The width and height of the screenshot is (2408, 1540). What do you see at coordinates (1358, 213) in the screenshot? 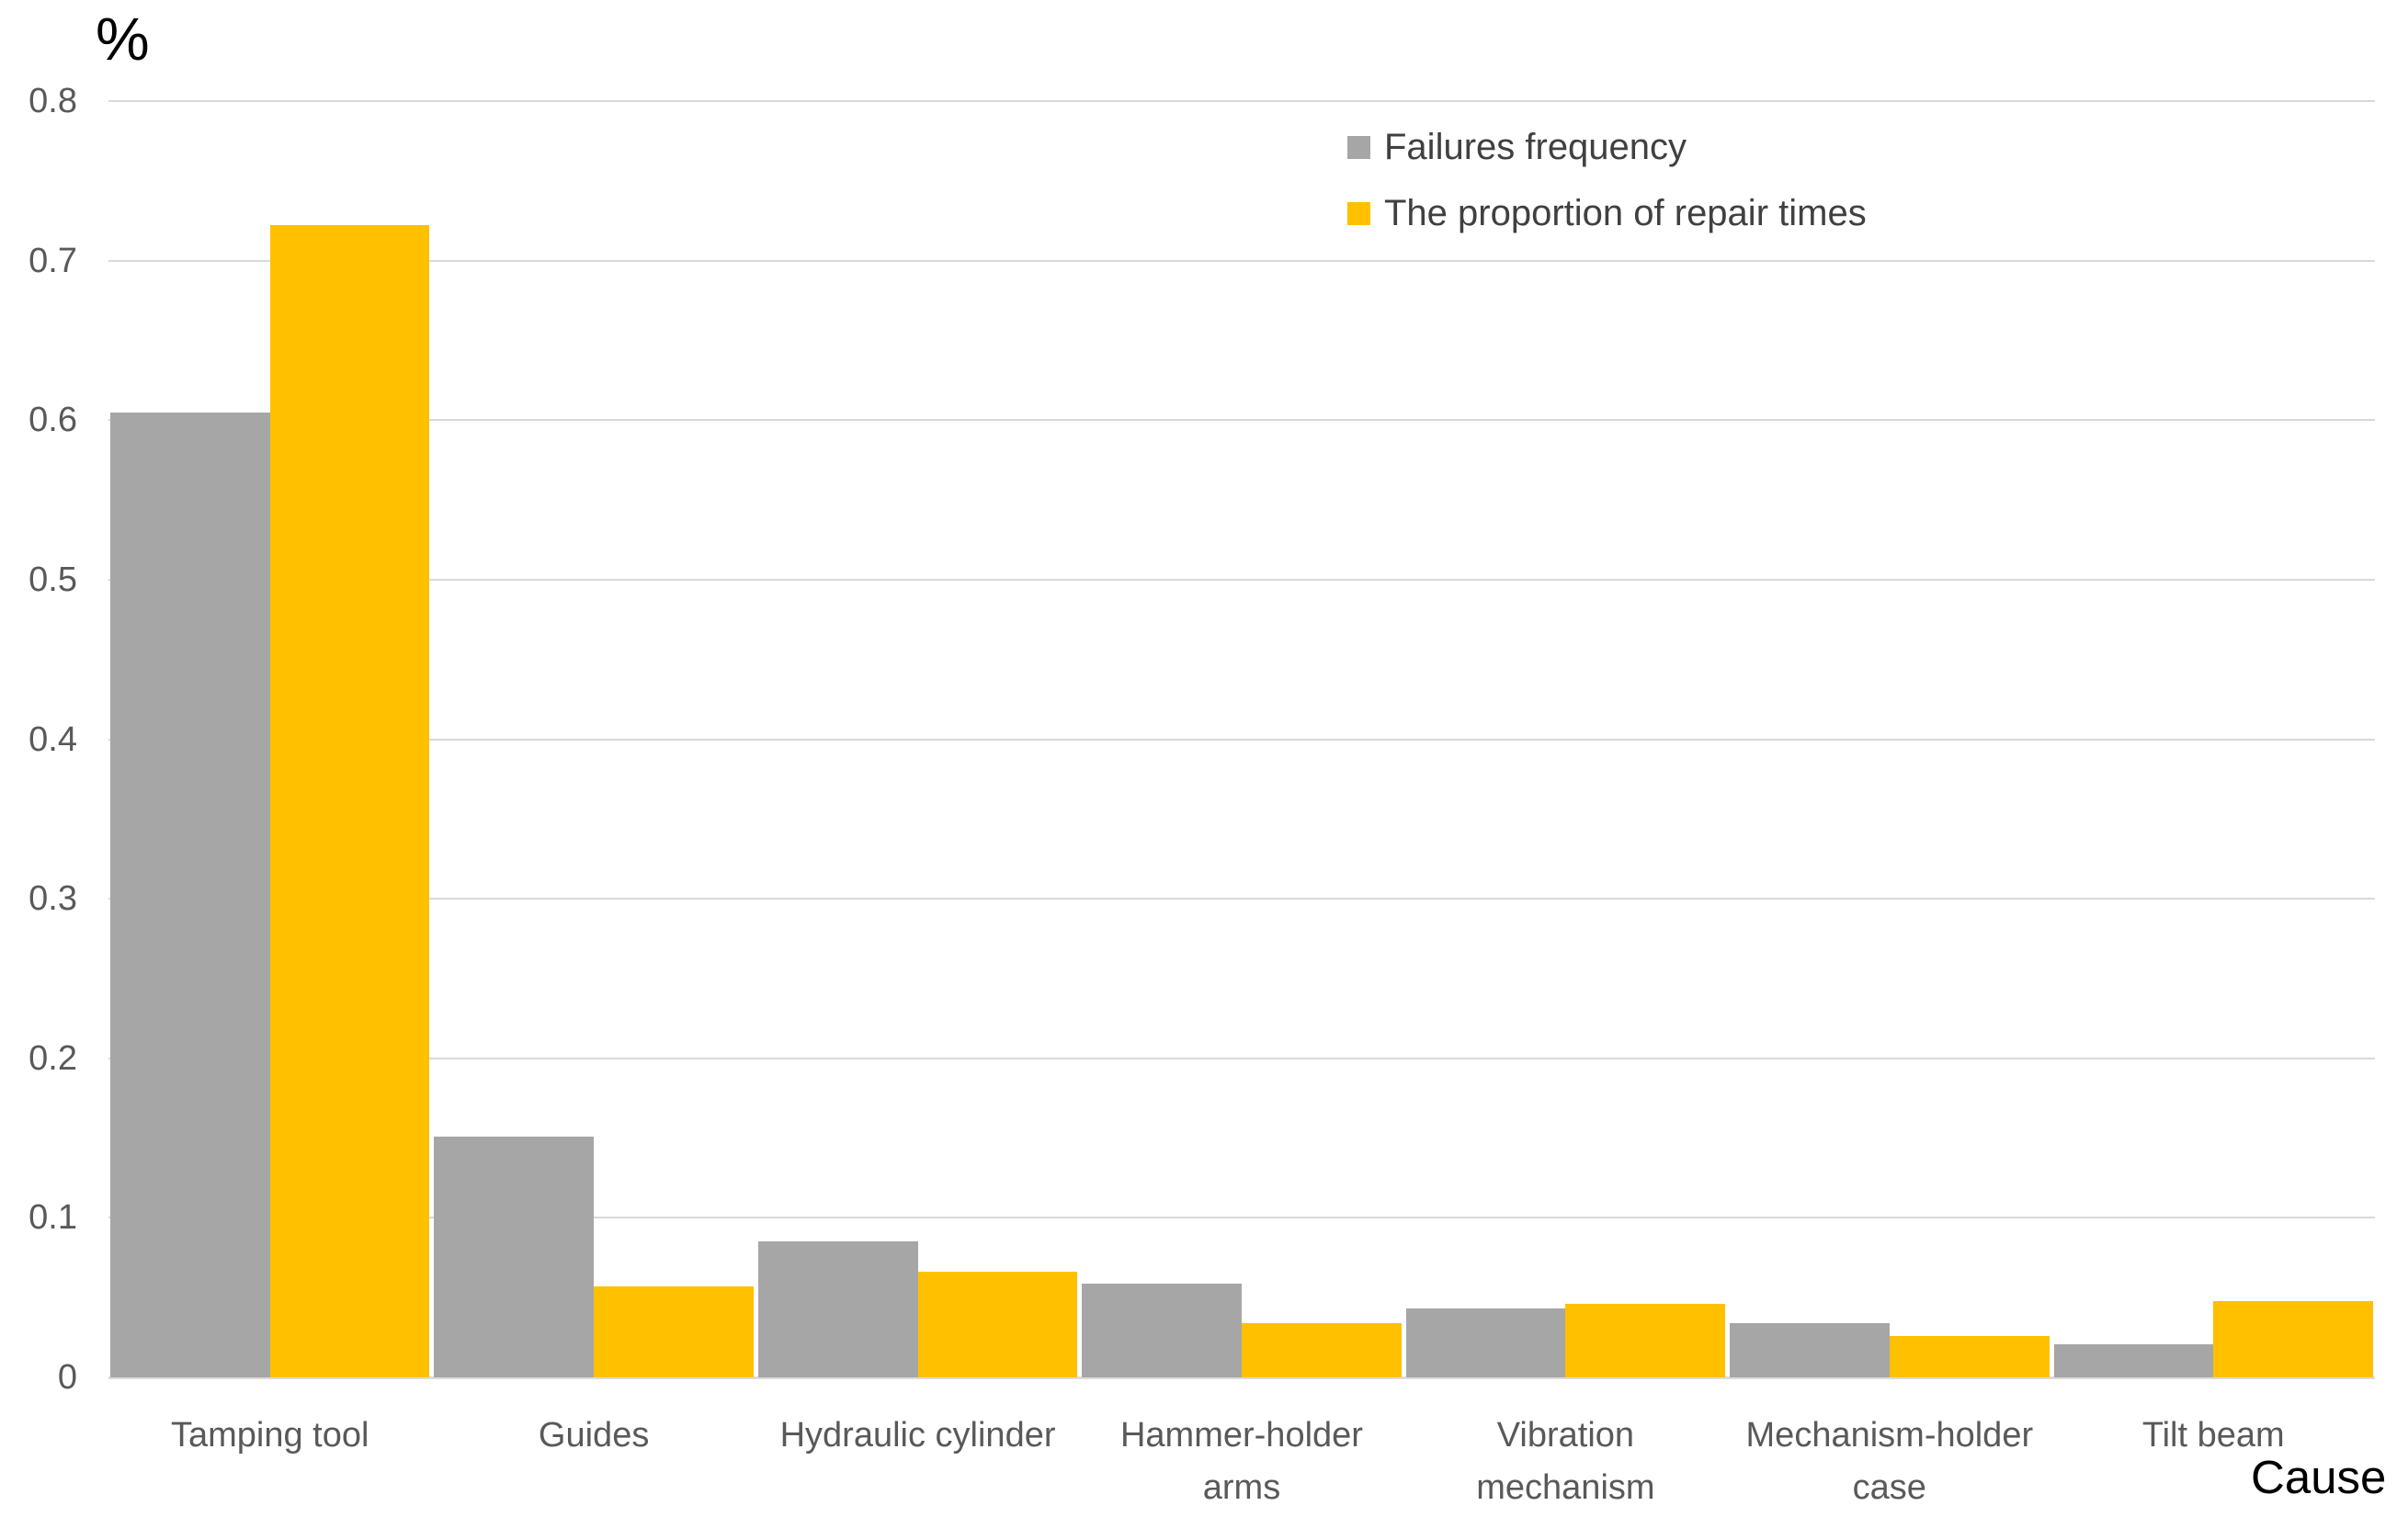
I see `legend-swatch-repair-times` at bounding box center [1358, 213].